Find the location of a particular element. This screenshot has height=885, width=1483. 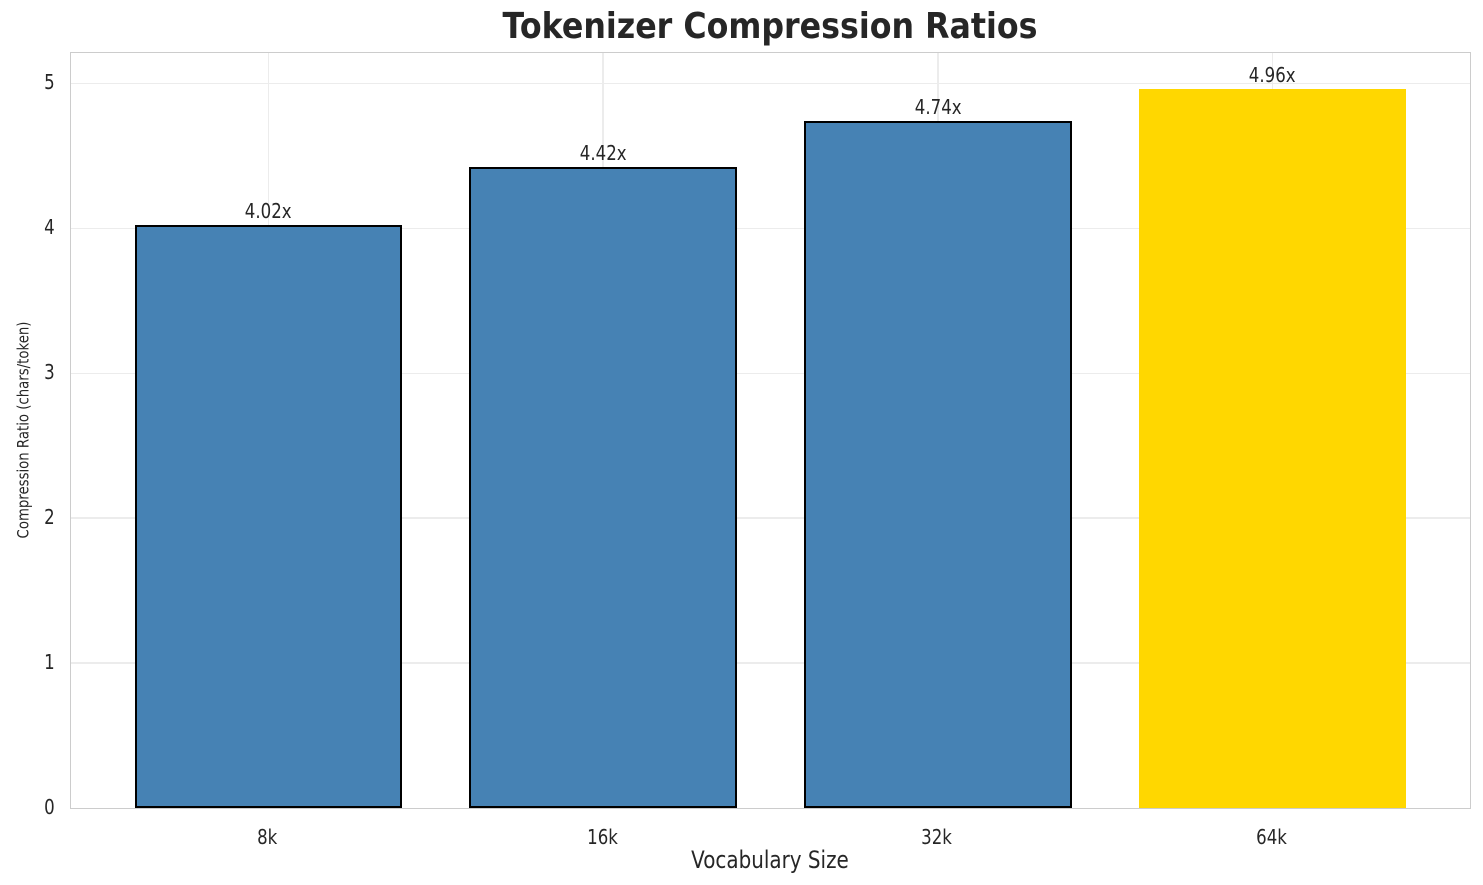

x-tick-label: 16k is located at coordinates (602, 837).